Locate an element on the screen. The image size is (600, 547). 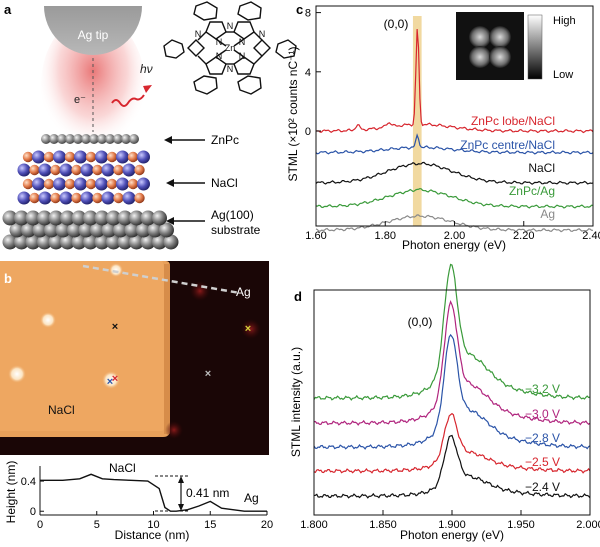
chart-c-x-tick-label: 2.00 is located at coordinates (454, 236).